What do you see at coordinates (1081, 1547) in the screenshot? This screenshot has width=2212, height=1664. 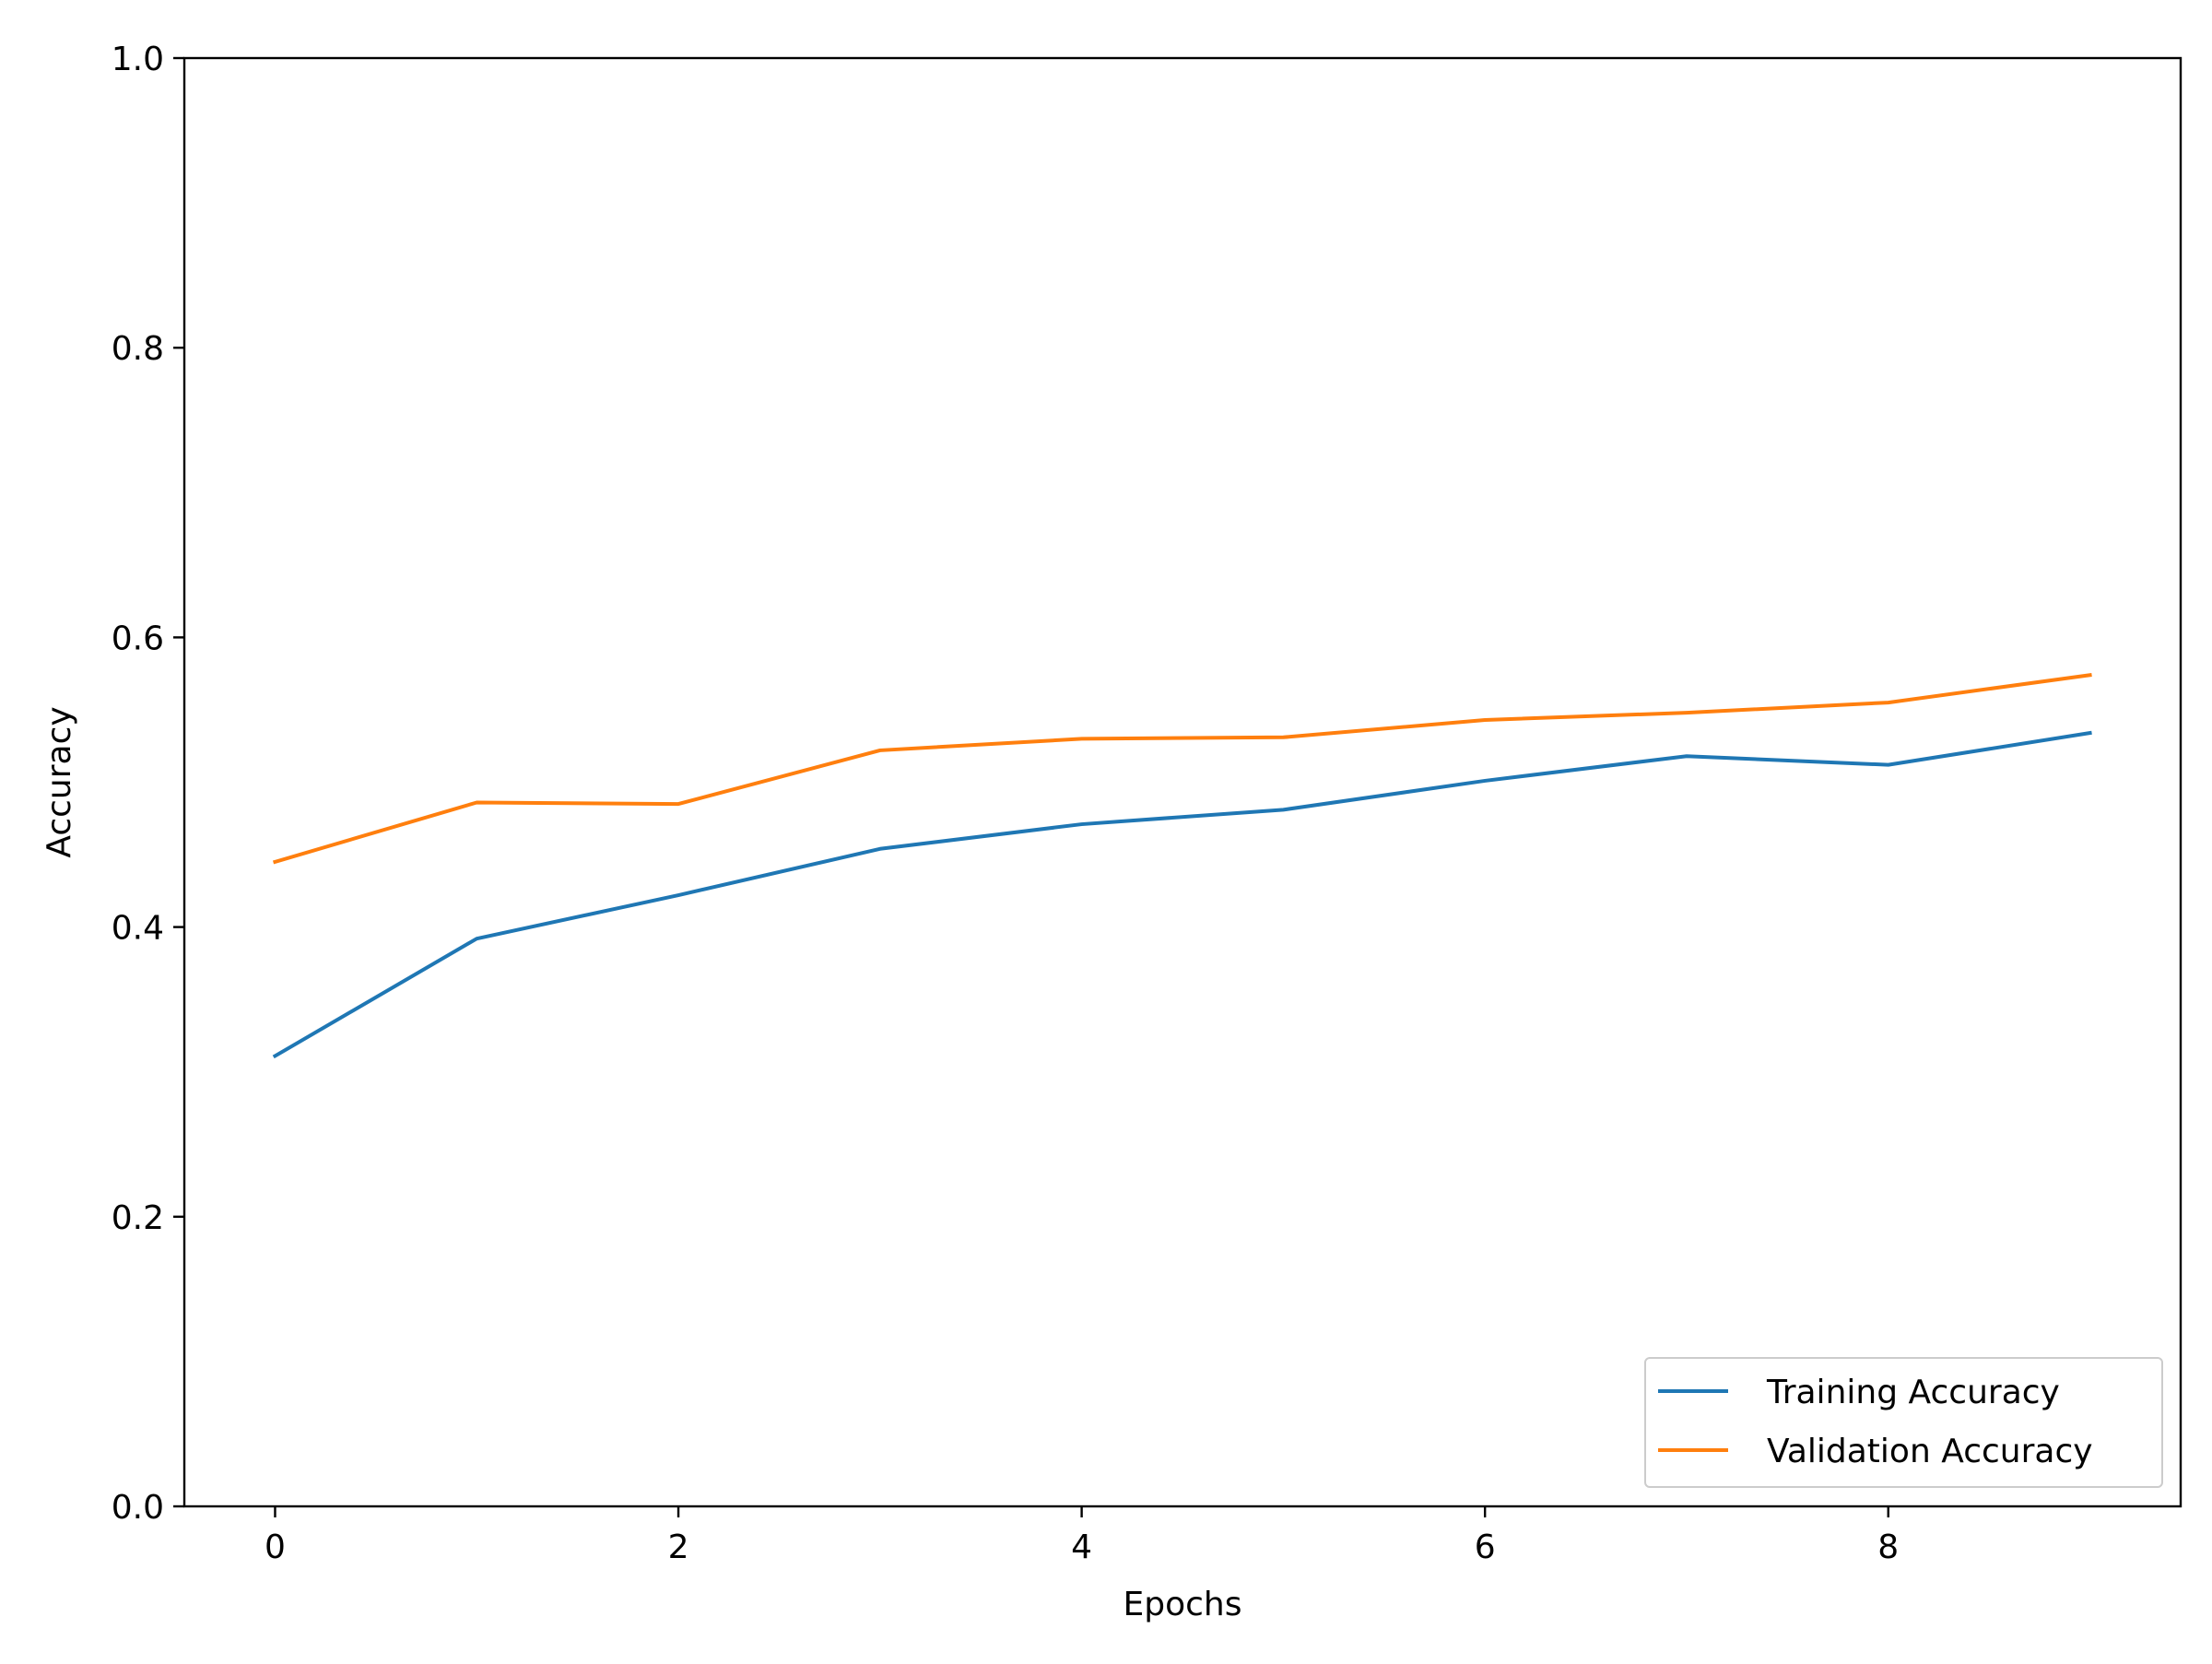 I see `x-tick-label: 4` at bounding box center [1081, 1547].